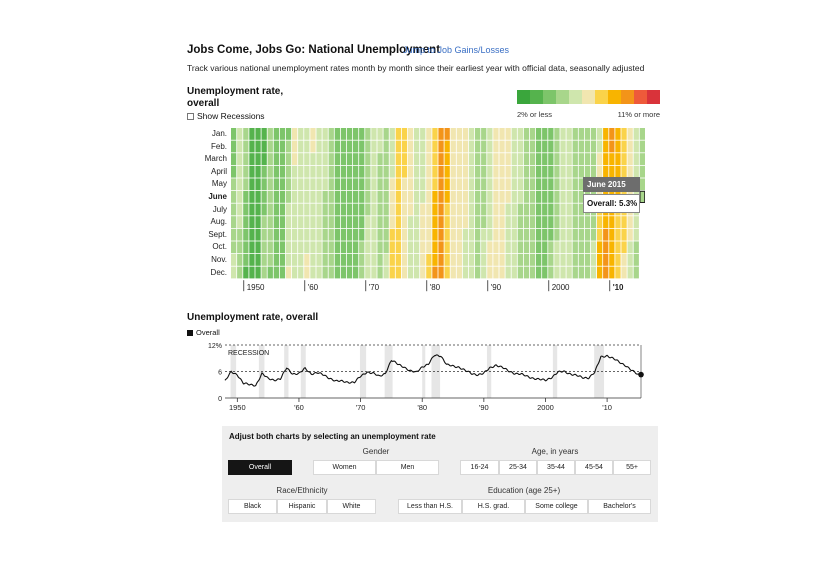  Describe the element at coordinates (344, 467) in the screenshot. I see `women-button: Women` at that location.